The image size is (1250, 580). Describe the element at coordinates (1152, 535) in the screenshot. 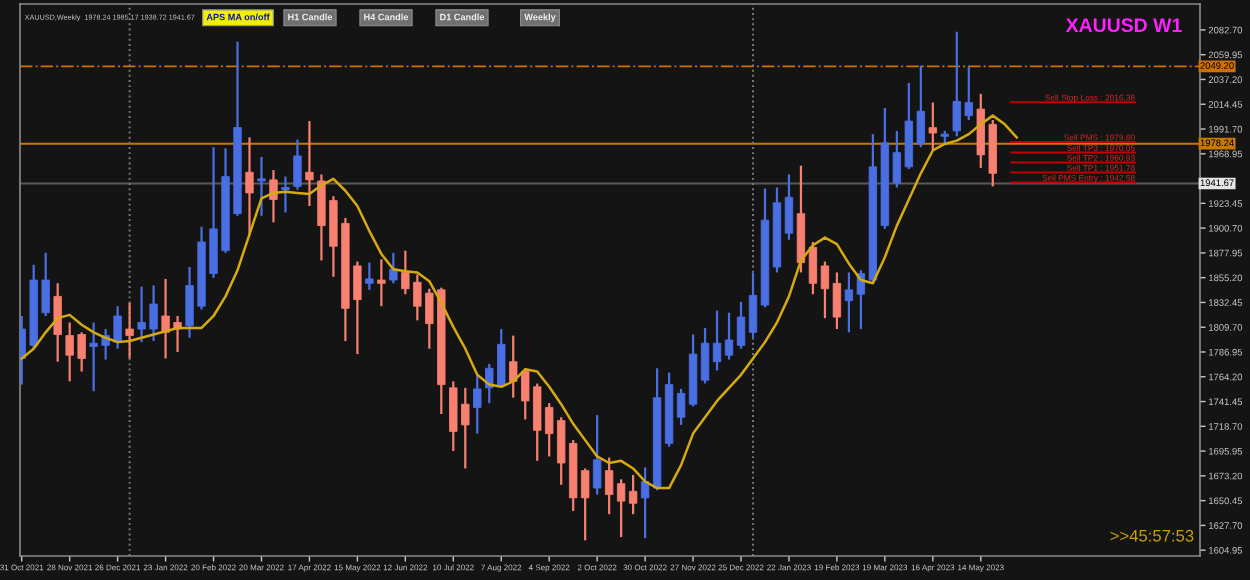

I see `annotation: >>45:57:53` at that location.